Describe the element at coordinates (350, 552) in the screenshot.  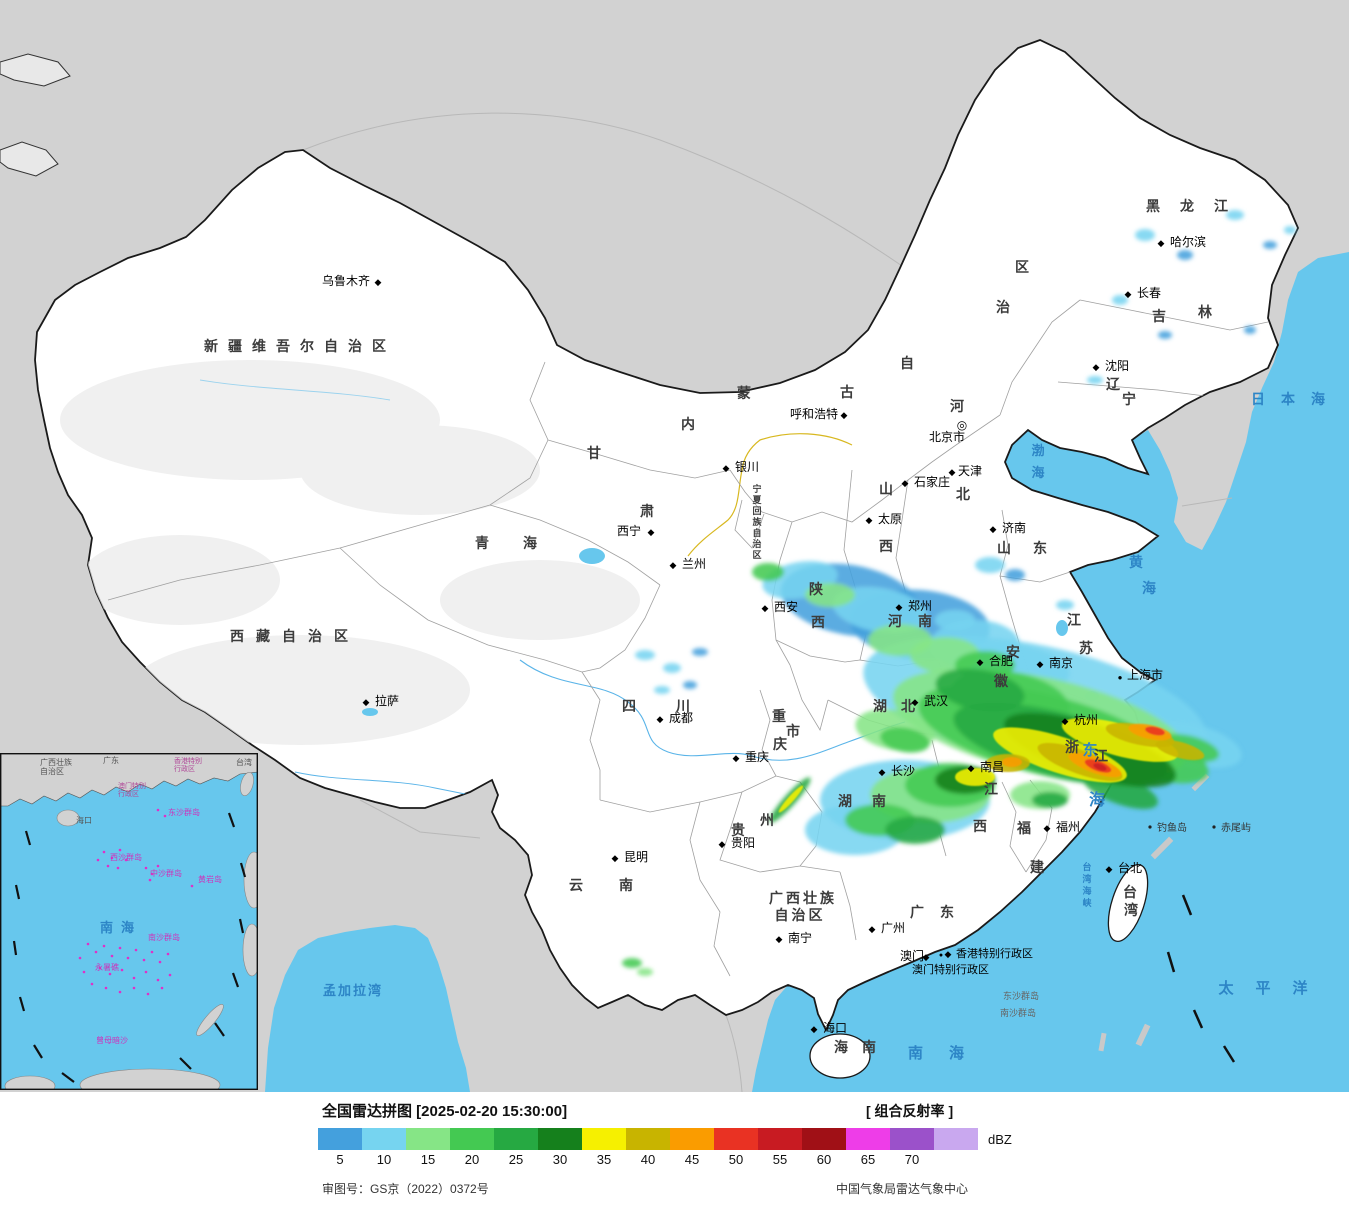
I see `terrain-shading` at that location.